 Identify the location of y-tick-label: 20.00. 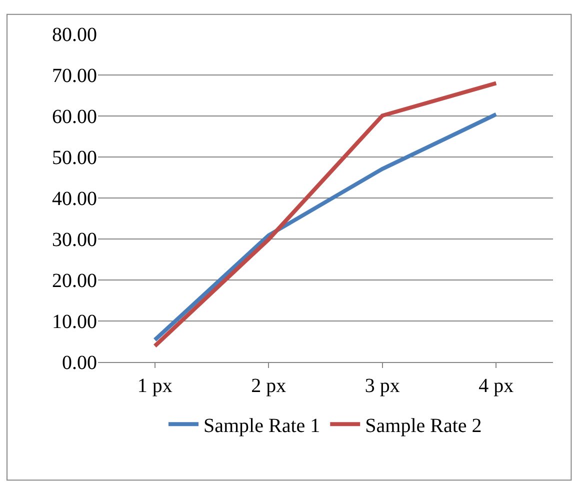
(74, 281).